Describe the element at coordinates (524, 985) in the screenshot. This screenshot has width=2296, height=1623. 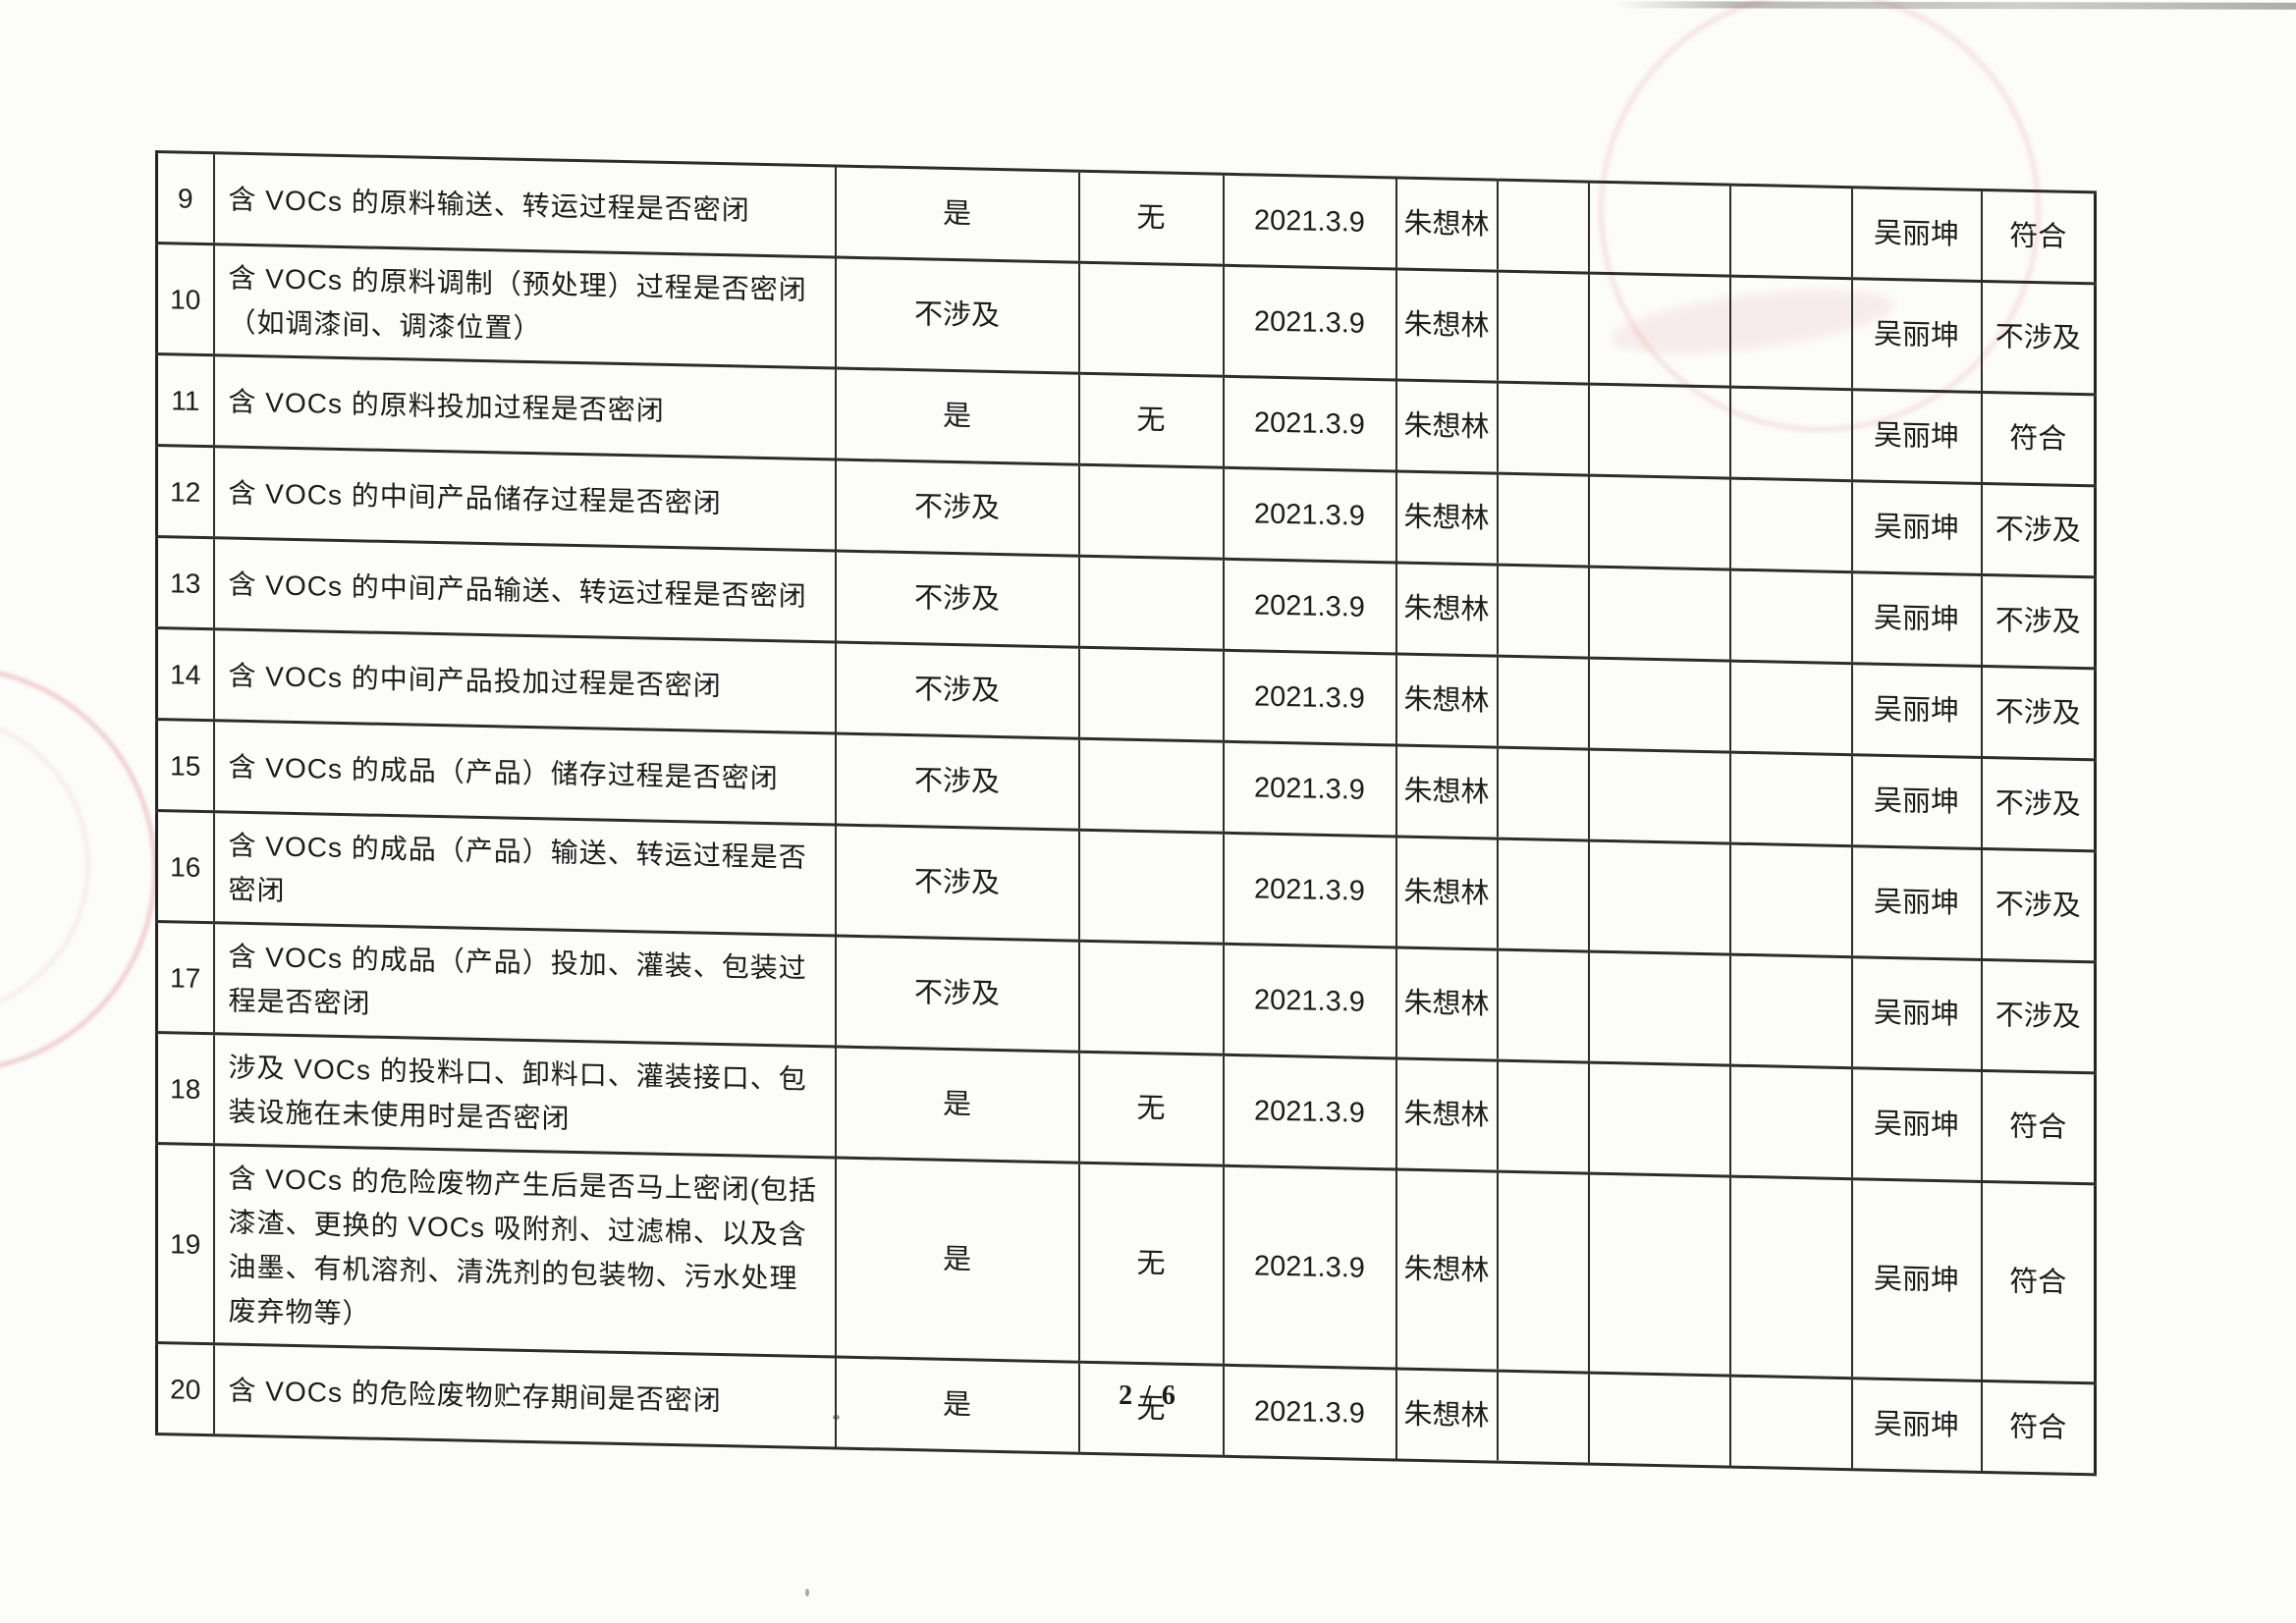
I see `question-cell: 含 VOCs 的成品（产品）投加、灌装、包装过程是否密闭` at that location.